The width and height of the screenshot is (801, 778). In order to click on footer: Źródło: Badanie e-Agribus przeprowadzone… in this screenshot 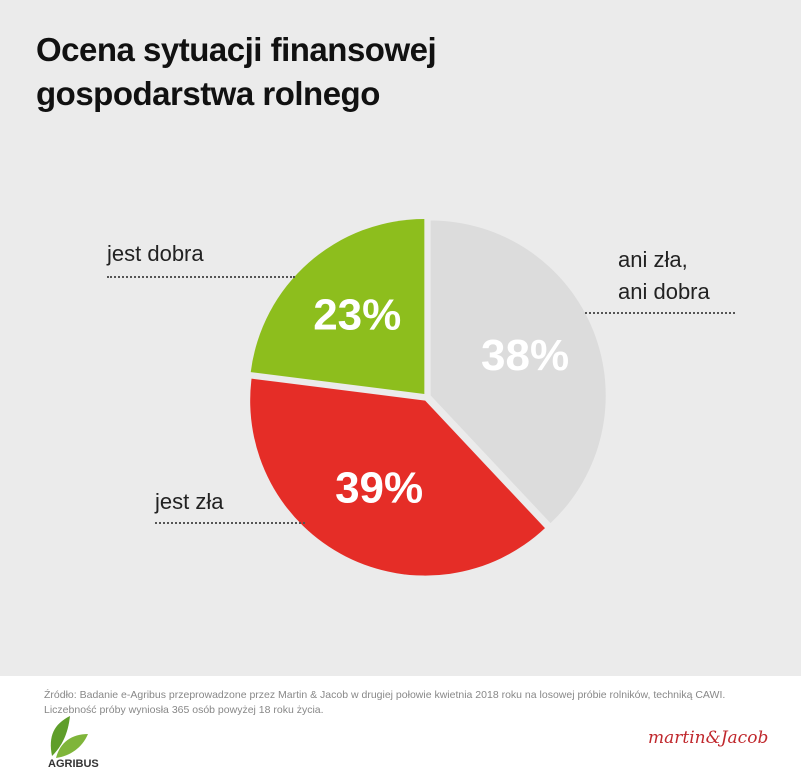, I will do `click(400, 727)`.